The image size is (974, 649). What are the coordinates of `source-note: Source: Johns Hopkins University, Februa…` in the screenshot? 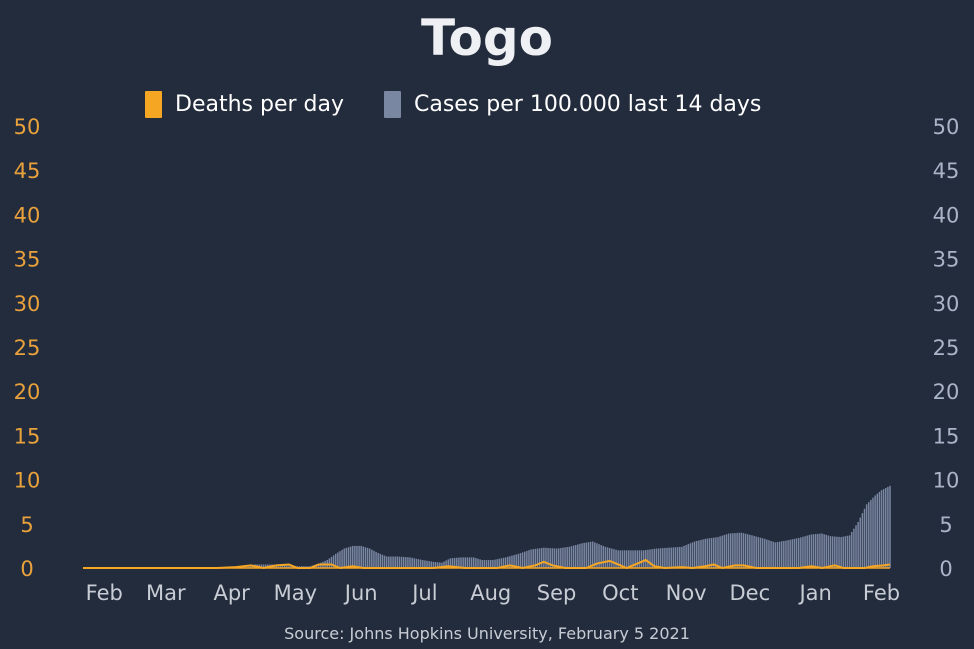 It's located at (487, 633).